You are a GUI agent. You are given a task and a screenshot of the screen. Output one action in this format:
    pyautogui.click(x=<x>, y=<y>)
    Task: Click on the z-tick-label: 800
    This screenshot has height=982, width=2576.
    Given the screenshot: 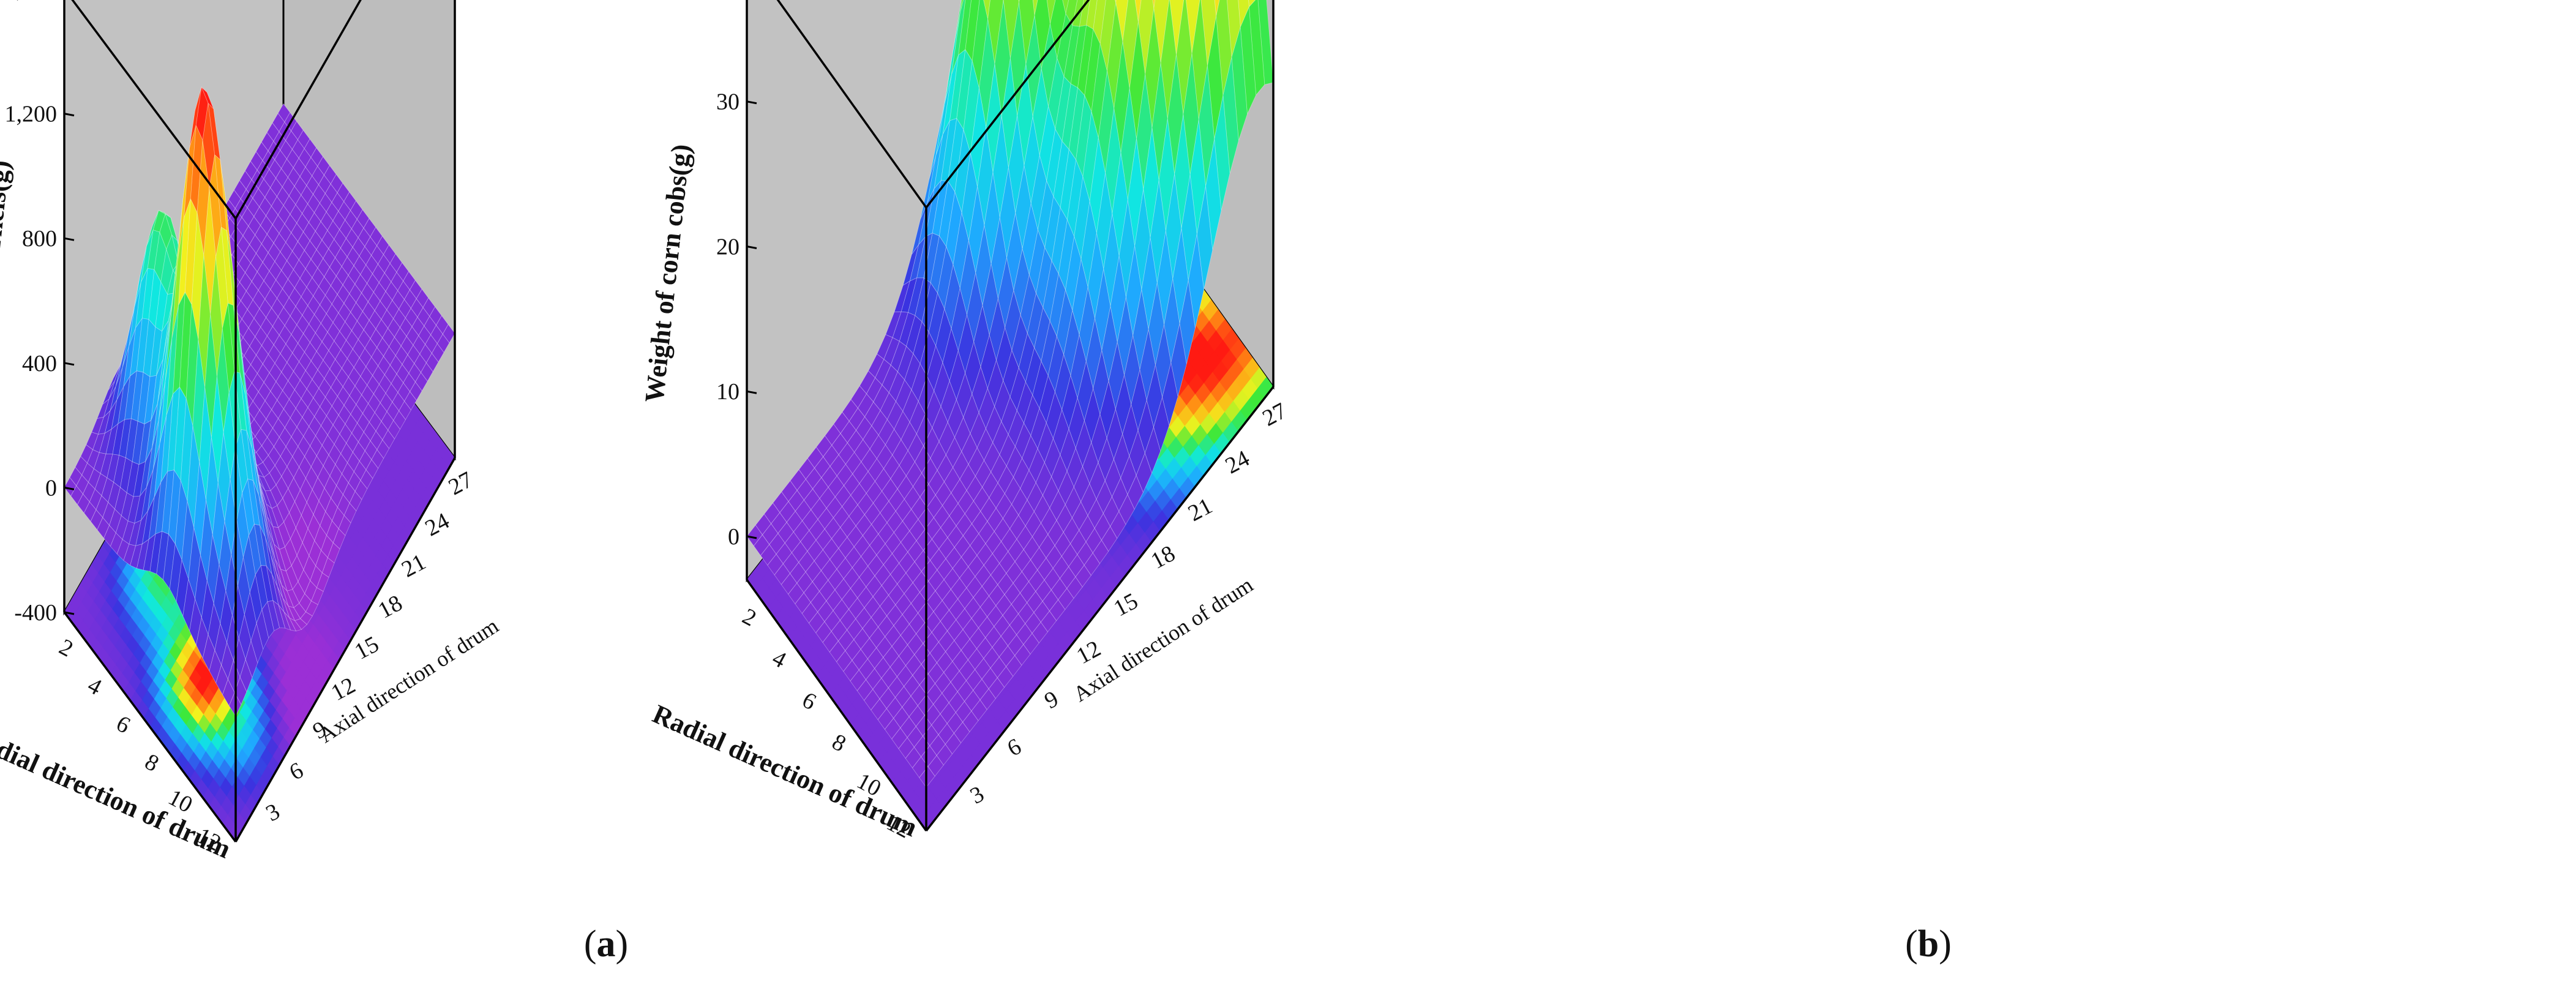 What is the action you would take?
    pyautogui.click(x=40, y=239)
    